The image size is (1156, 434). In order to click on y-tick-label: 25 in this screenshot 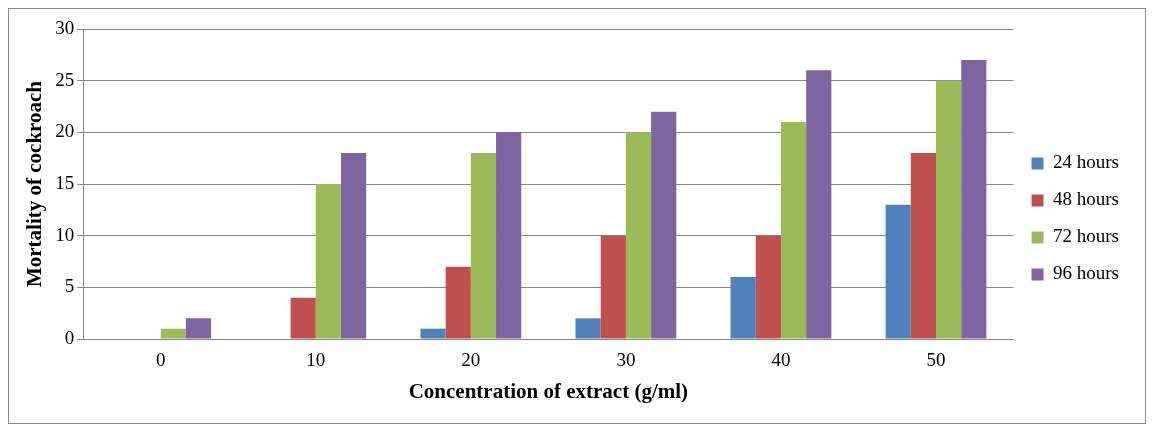, I will do `click(65, 79)`.